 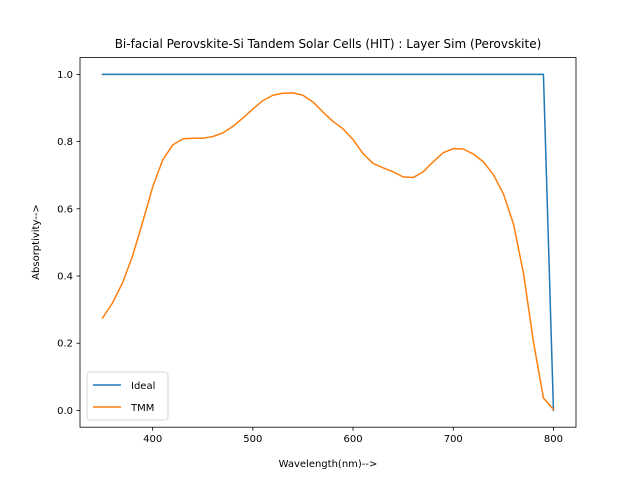 I want to click on x-tick-label: 600, so click(x=353, y=439).